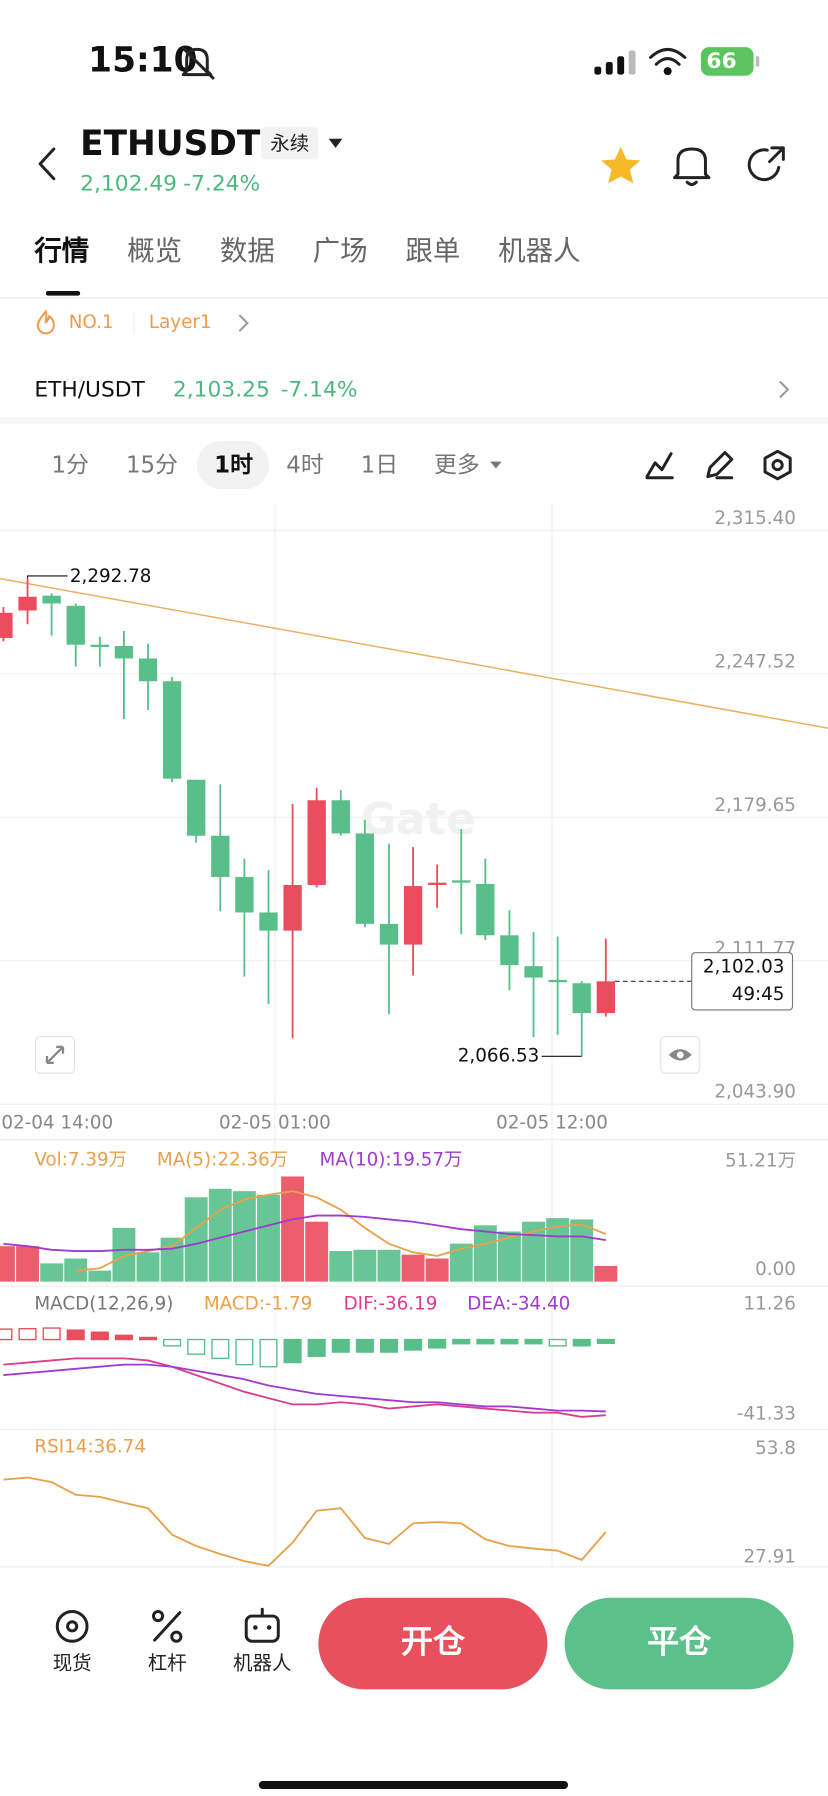  Describe the element at coordinates (247, 251) in the screenshot. I see `tab: 数据` at that location.